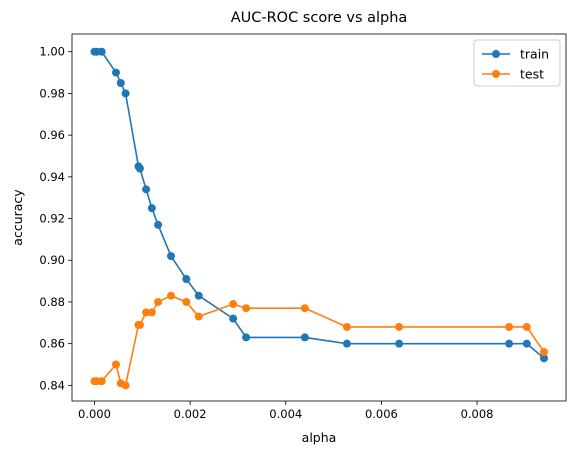 The image size is (576, 455). What do you see at coordinates (52, 302) in the screenshot?
I see `y-tick-label: 0.88` at bounding box center [52, 302].